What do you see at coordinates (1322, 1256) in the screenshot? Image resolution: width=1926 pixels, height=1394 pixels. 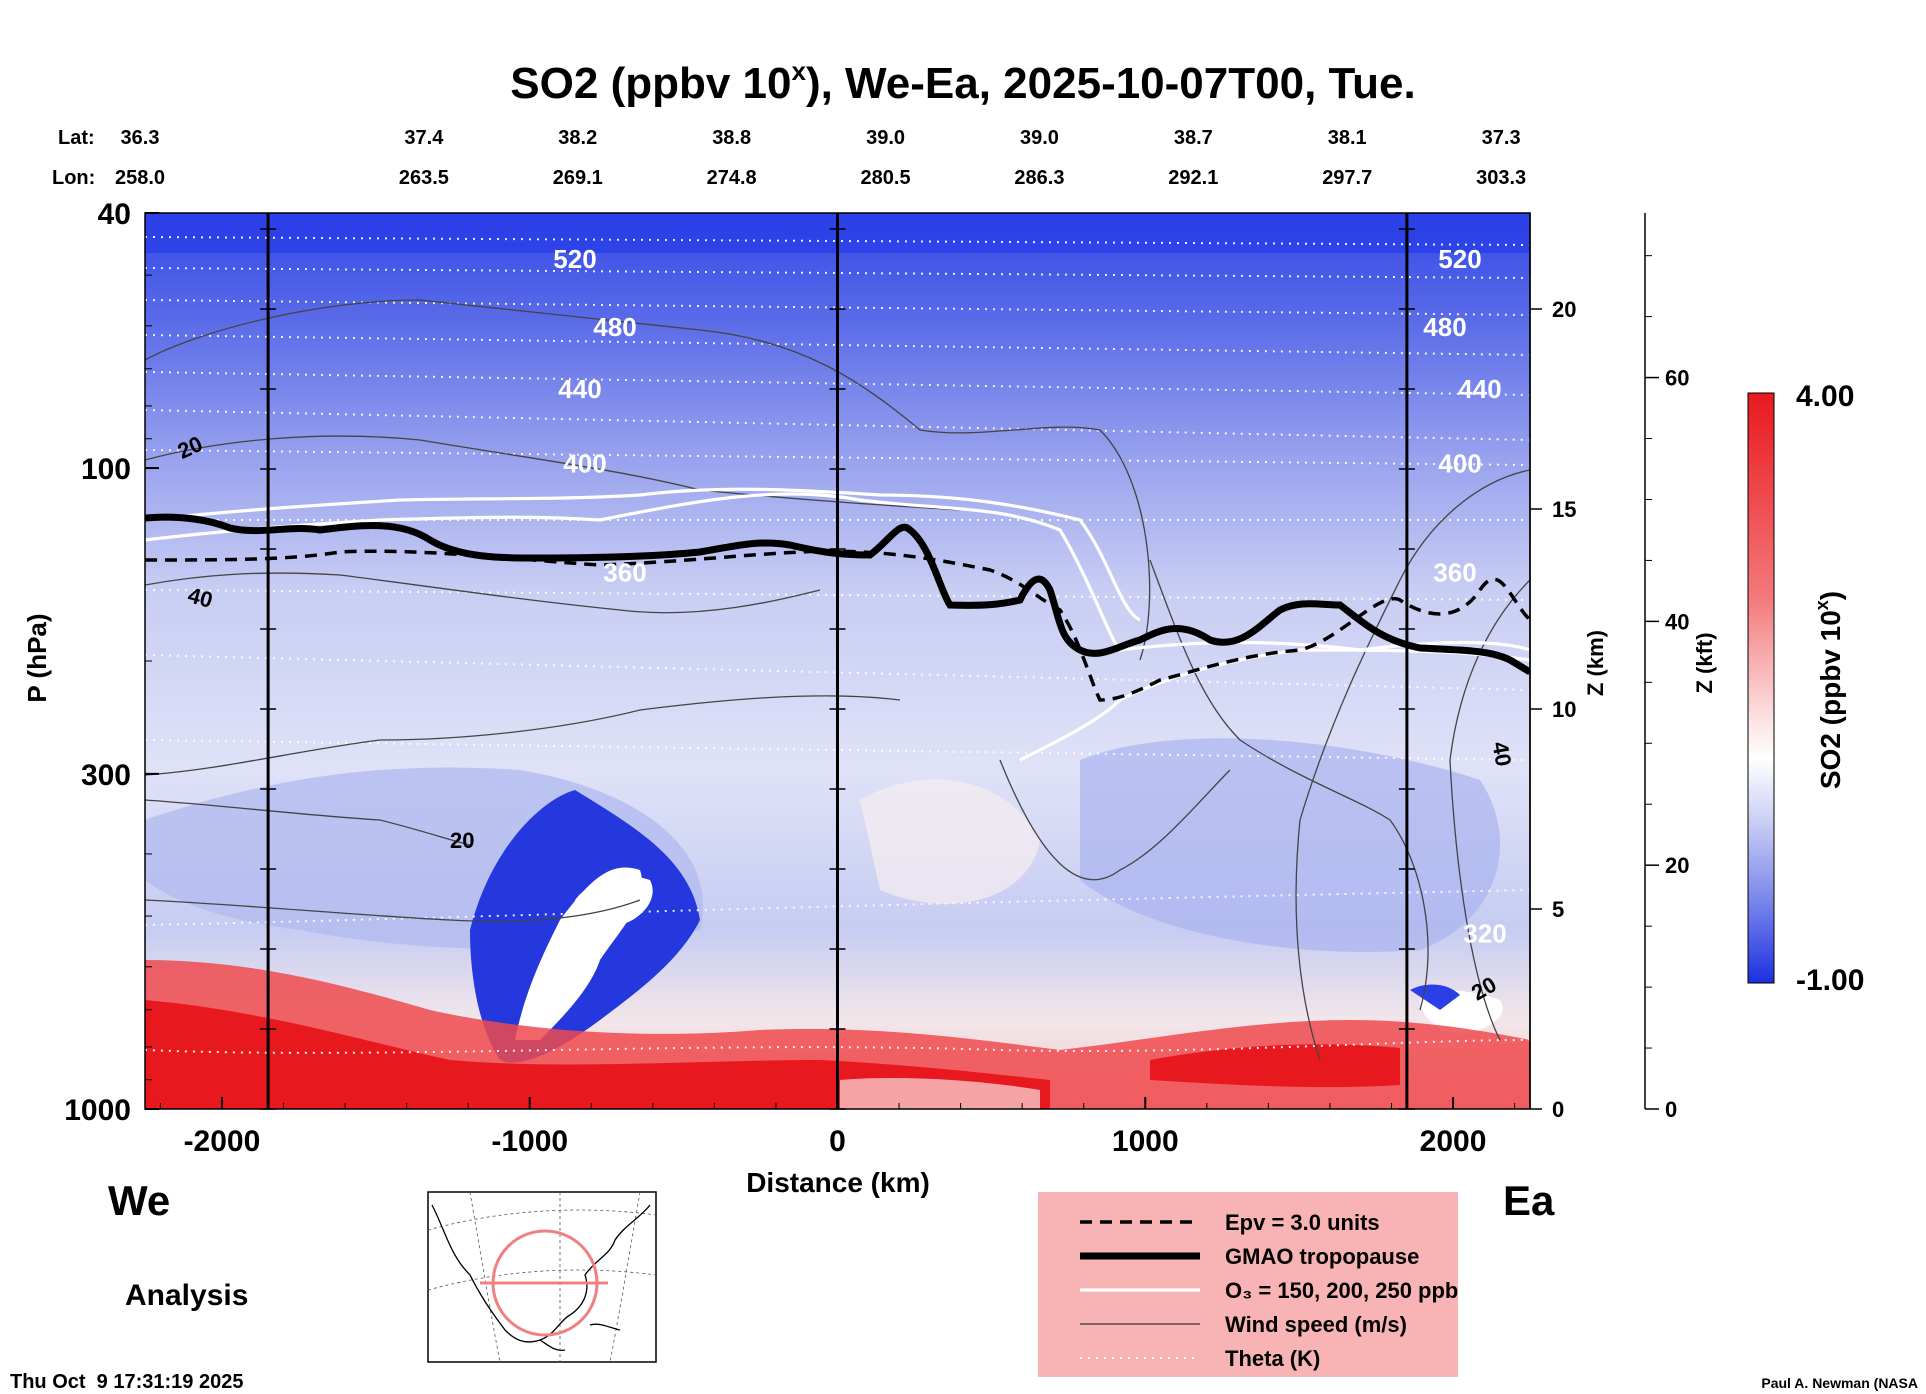 I see `legend-label-tropopause: GMAO tropopause` at bounding box center [1322, 1256].